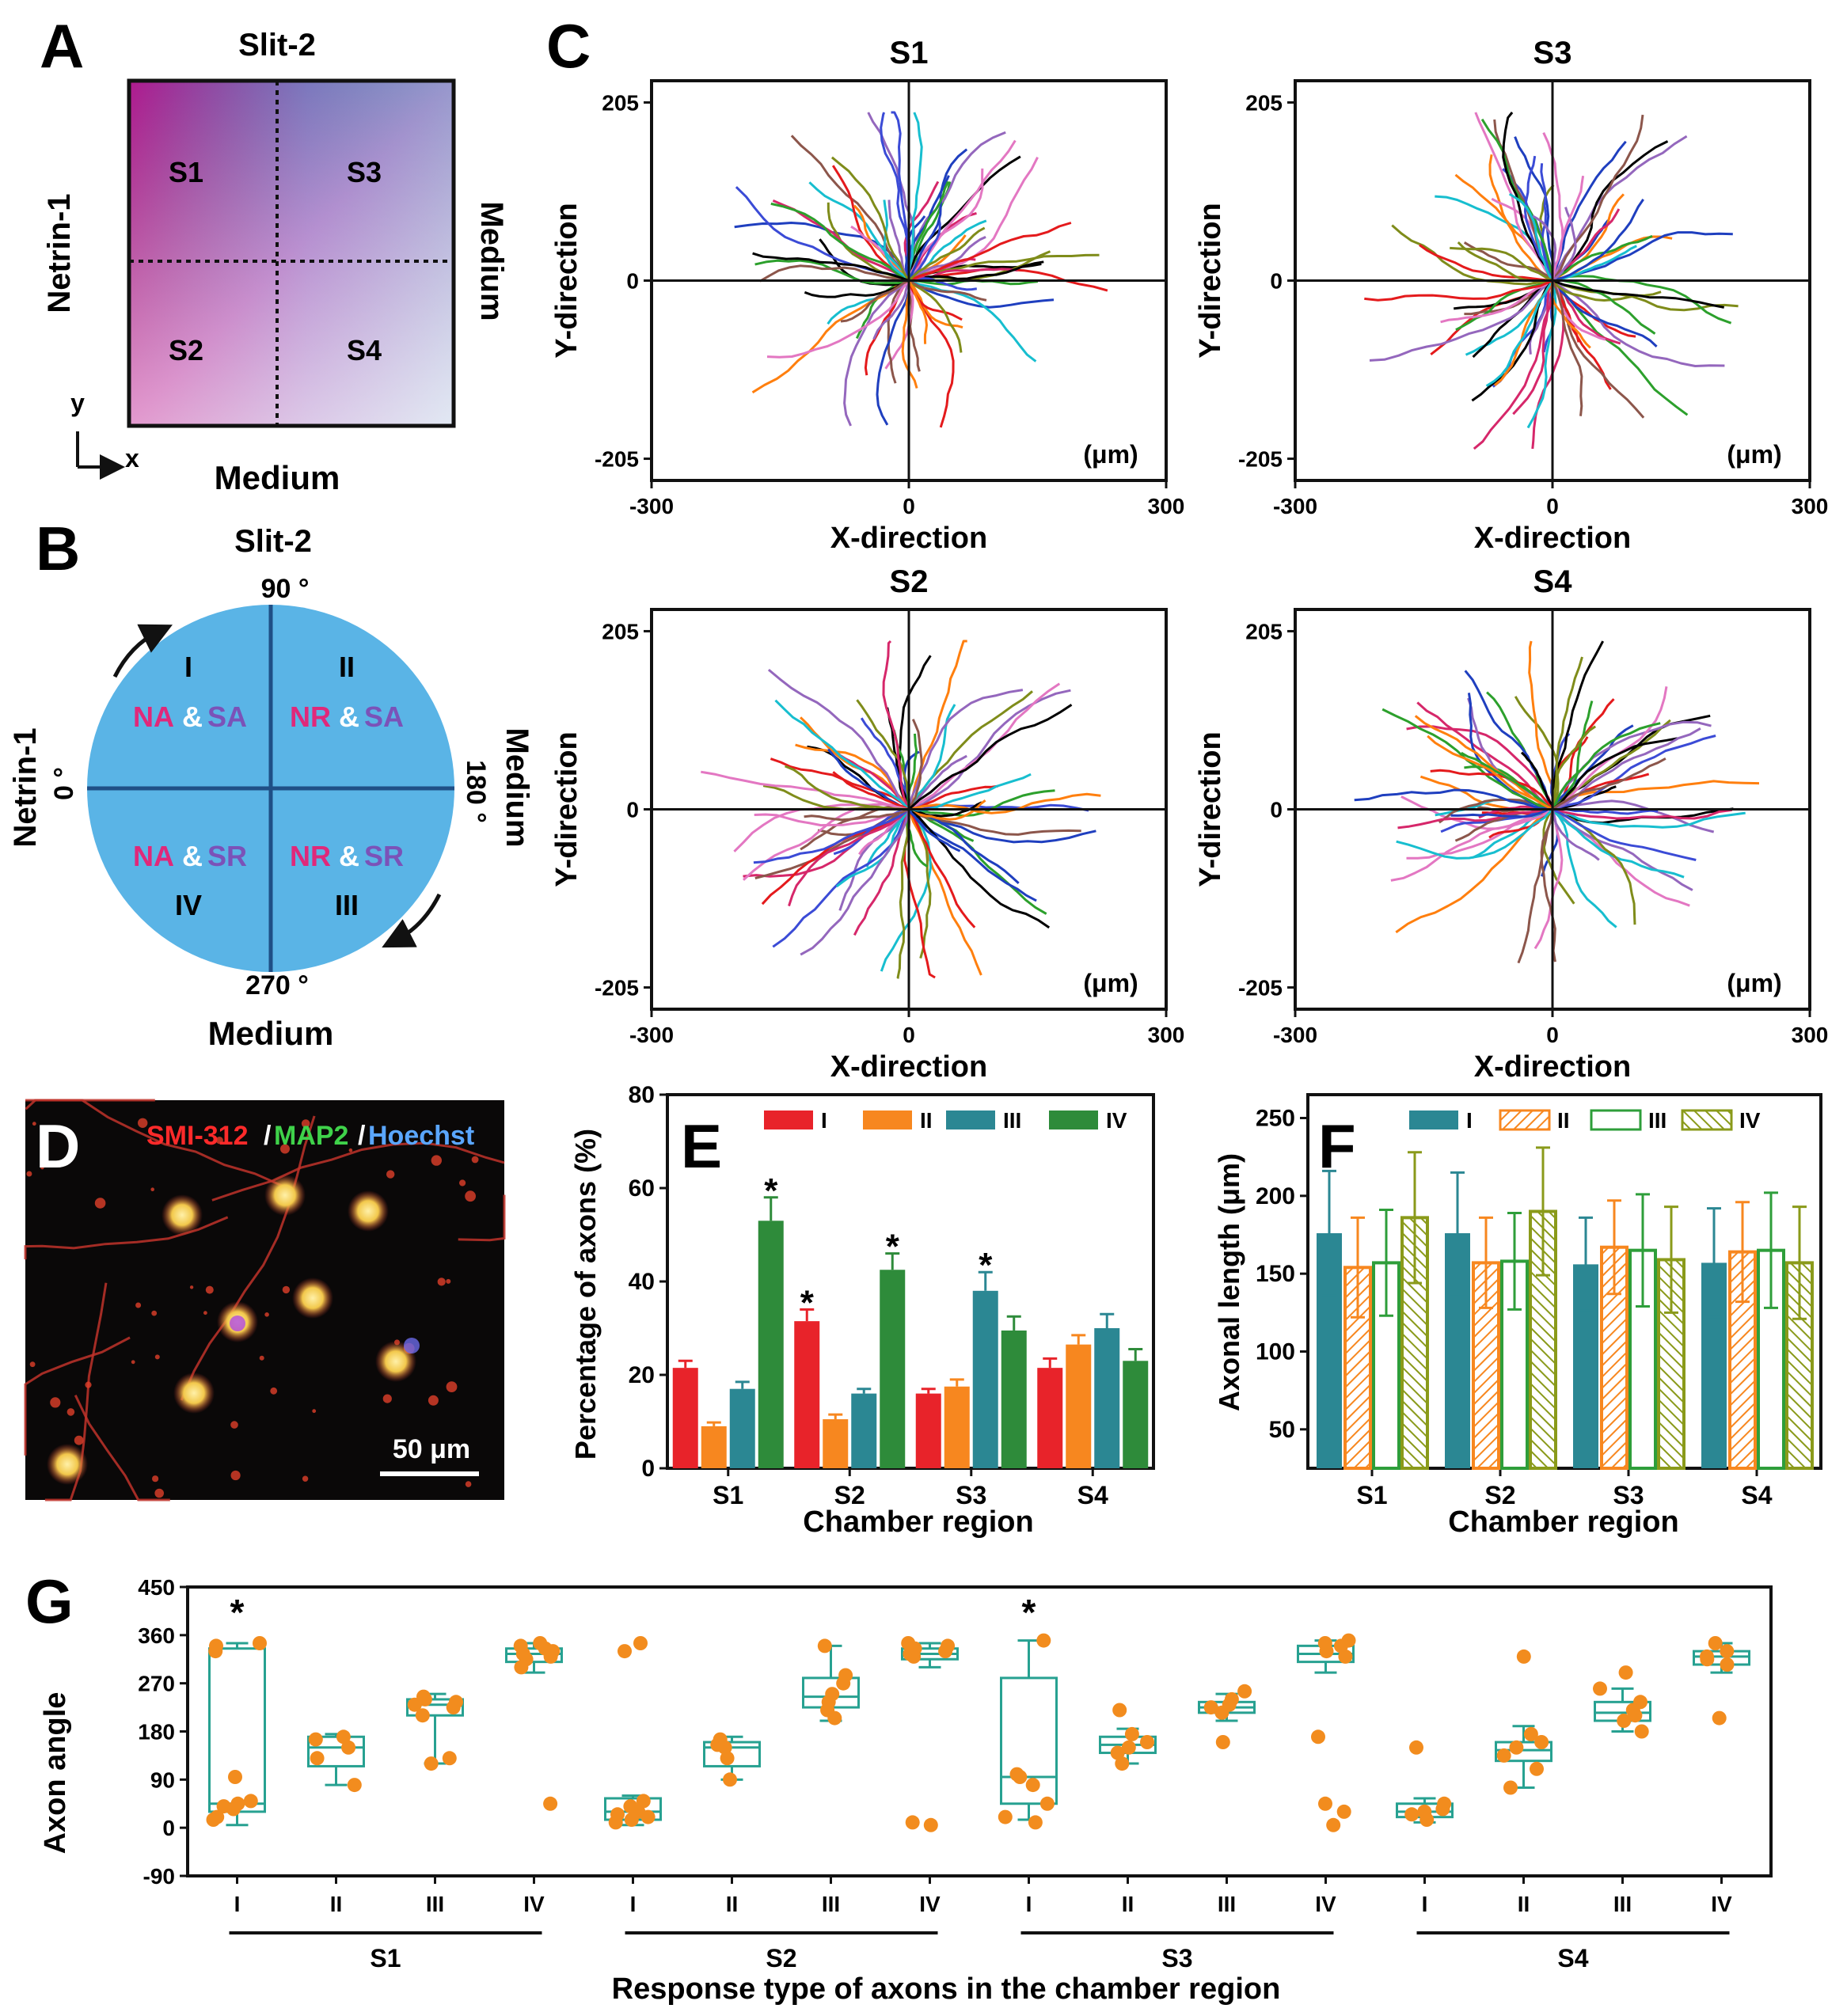 This screenshot has width=1847, height=2016. I want to click on legend-swatch-iii, so click(1616, 1120).